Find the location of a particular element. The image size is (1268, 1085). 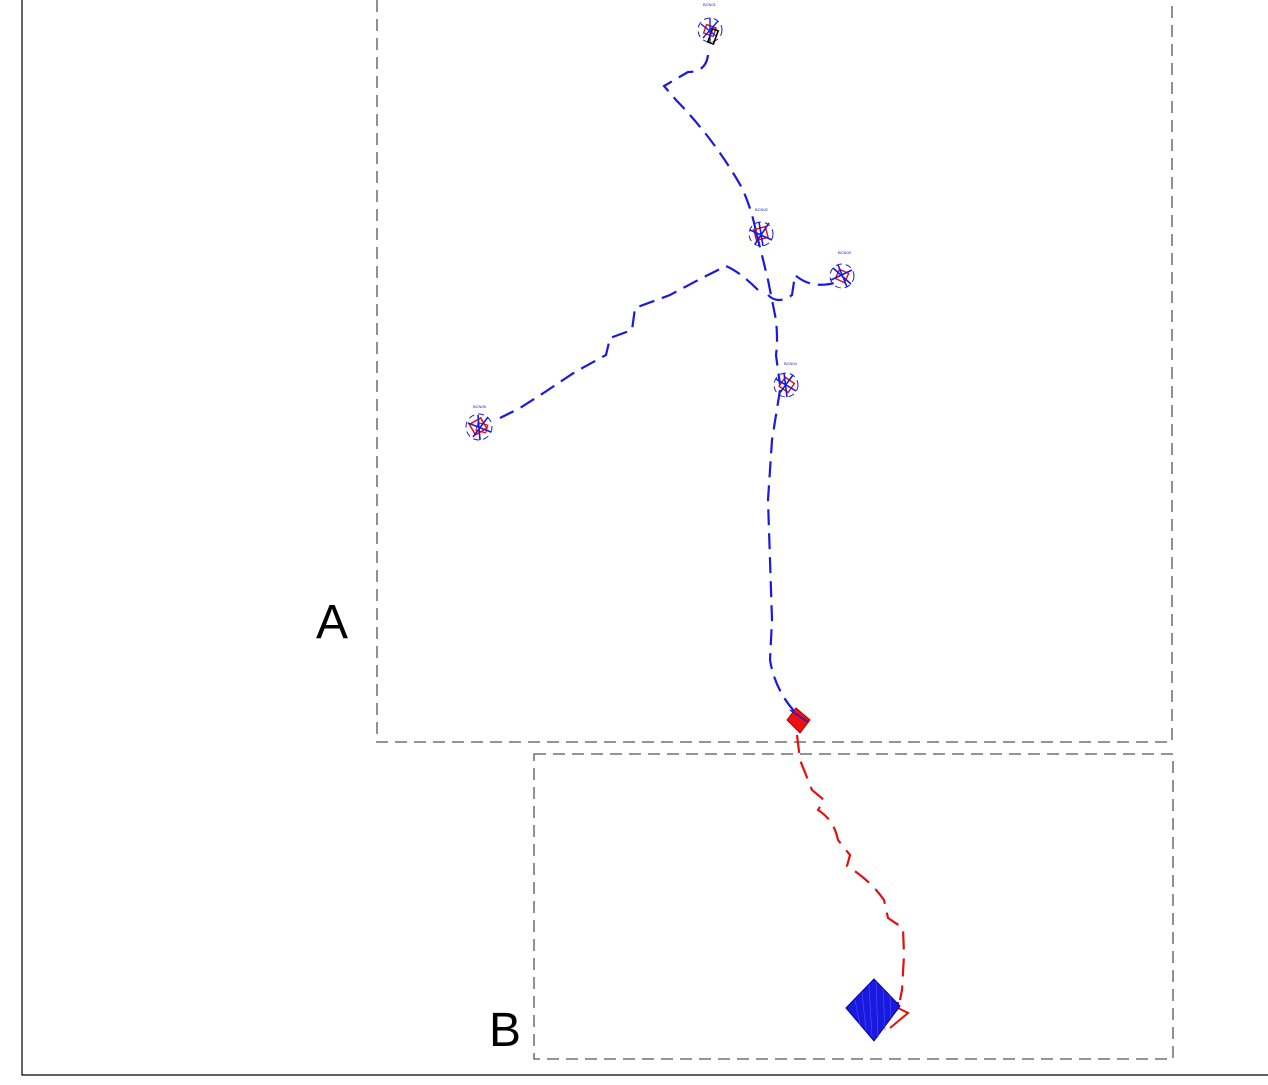

branch-n5 is located at coordinates (629, 341).